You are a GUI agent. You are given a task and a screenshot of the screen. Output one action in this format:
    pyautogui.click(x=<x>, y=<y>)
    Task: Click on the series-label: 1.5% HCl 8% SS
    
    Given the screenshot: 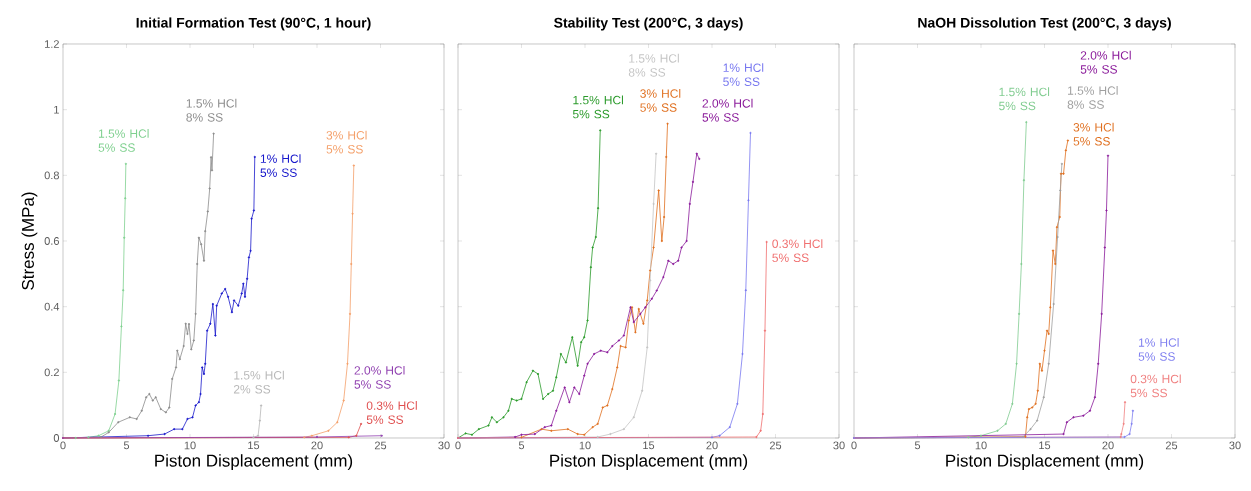 What is the action you would take?
    pyautogui.click(x=211, y=110)
    